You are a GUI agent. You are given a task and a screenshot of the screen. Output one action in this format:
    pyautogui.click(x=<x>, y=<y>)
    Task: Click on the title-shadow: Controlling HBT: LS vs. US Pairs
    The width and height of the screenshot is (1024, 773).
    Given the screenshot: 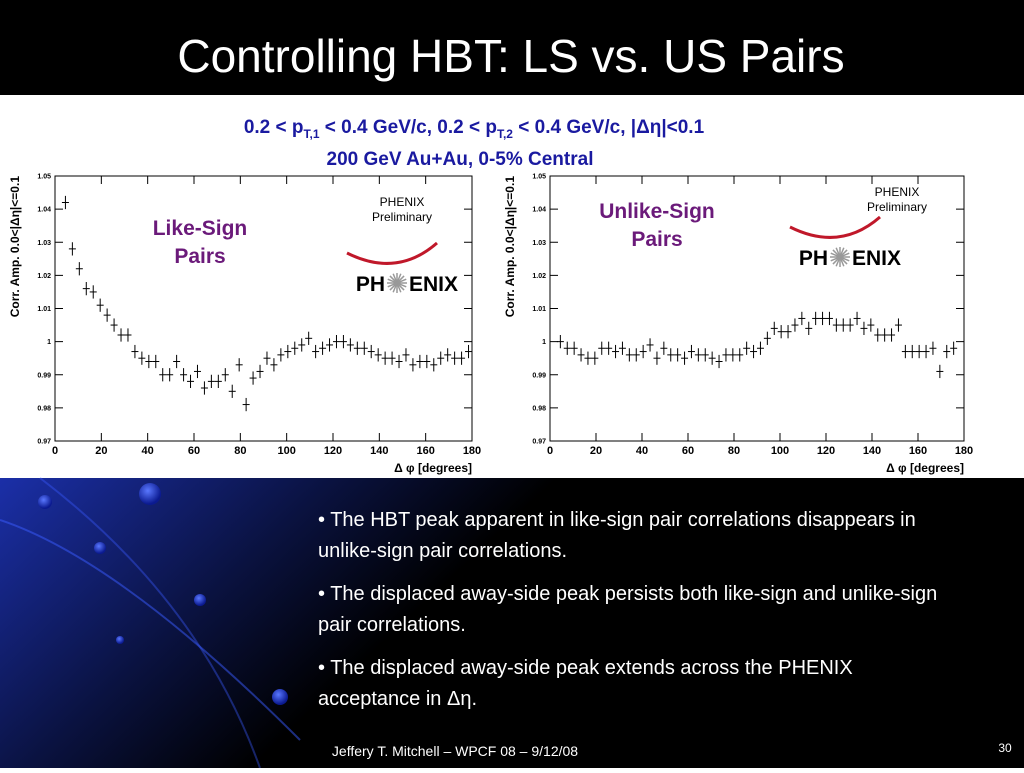 What is the action you would take?
    pyautogui.click(x=513, y=59)
    